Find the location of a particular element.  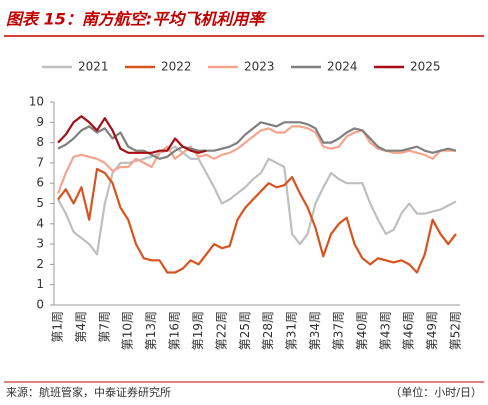

x-tick-label: 第34周 is located at coordinates (315, 330).